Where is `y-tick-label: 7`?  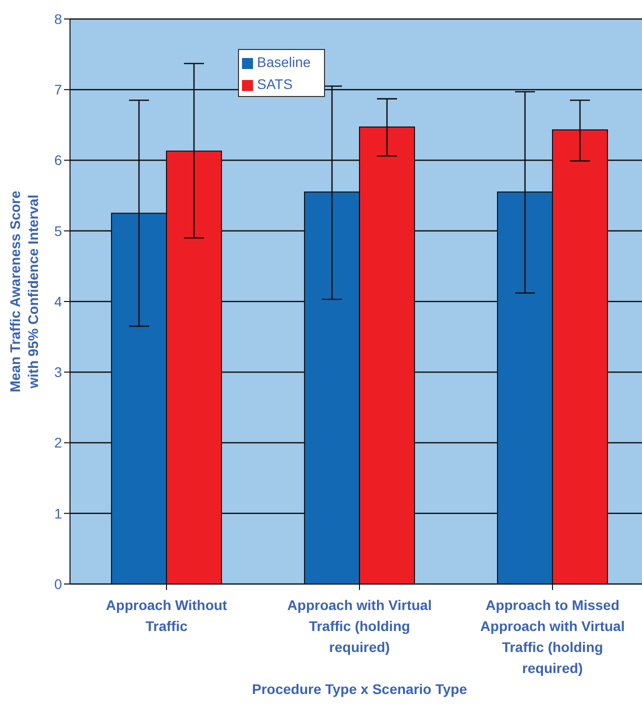 y-tick-label: 7 is located at coordinates (58, 90).